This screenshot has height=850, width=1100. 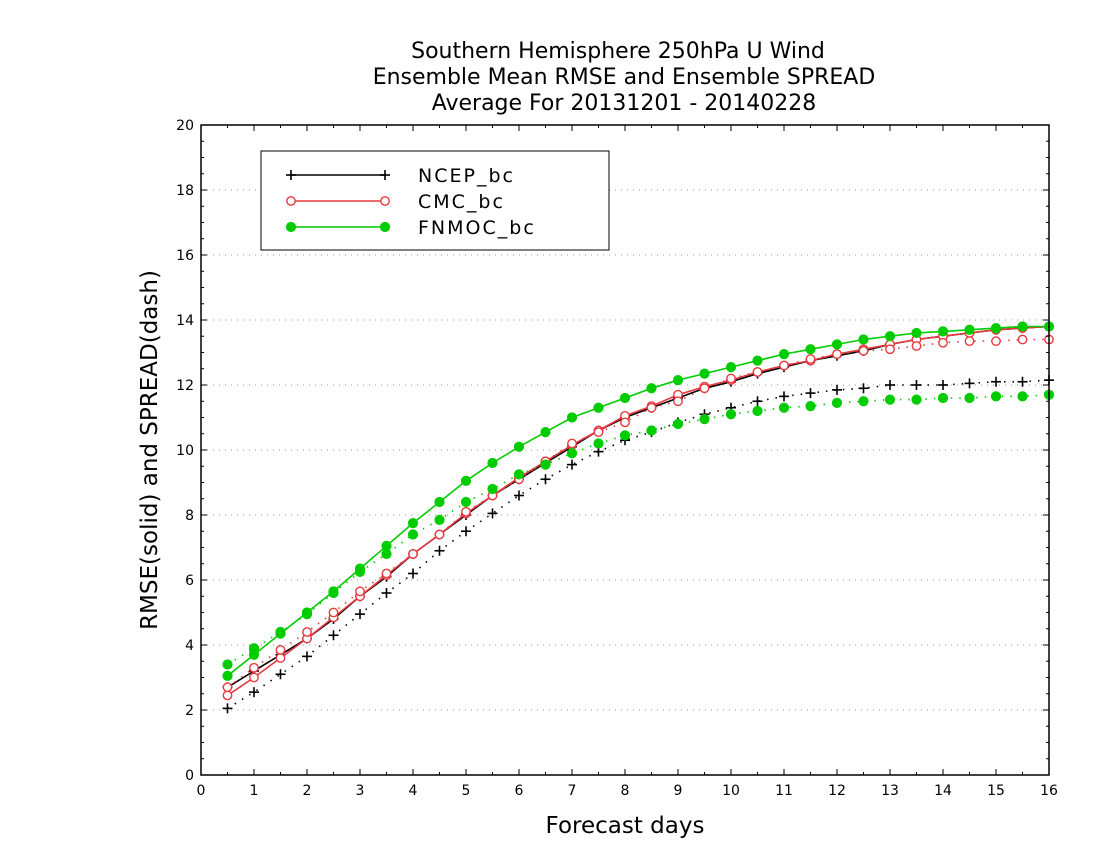 I want to click on x-tick-label-15: 15, so click(x=996, y=791).